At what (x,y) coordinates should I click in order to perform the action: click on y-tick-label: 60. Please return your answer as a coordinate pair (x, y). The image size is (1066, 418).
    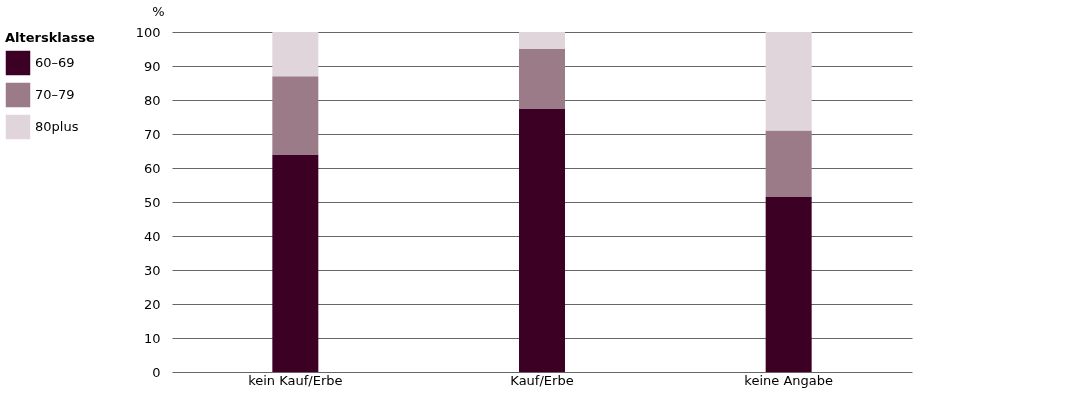
    Looking at the image, I should click on (152, 168).